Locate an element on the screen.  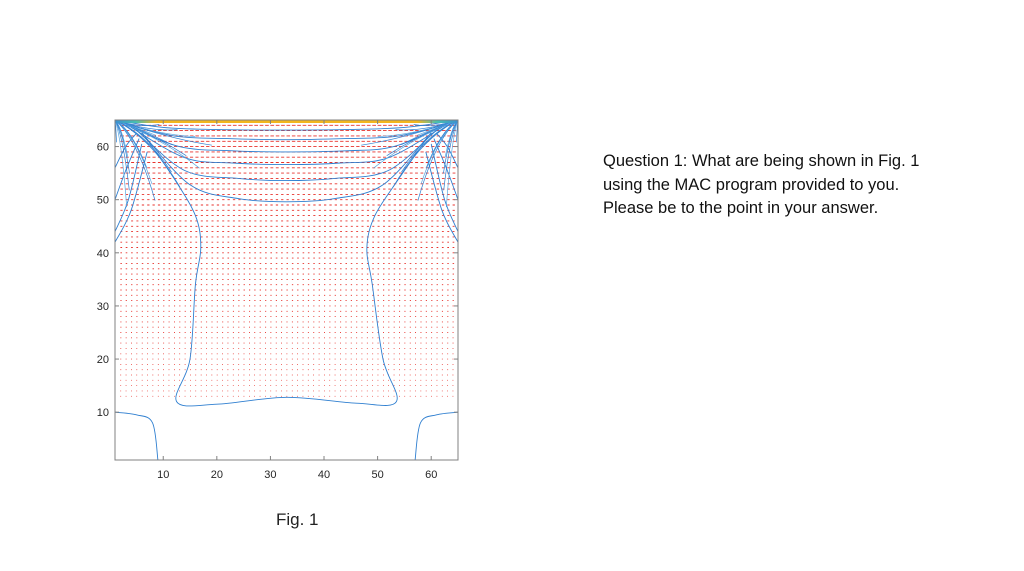
x-tick-label: 30 is located at coordinates (270, 475).